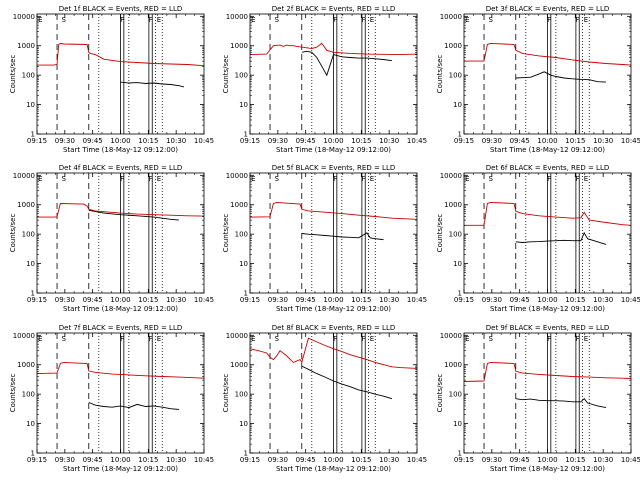  Describe the element at coordinates (120, 9) in the screenshot. I see `panel-title: Det 1f BLACK = Events, RED = LLD` at that location.